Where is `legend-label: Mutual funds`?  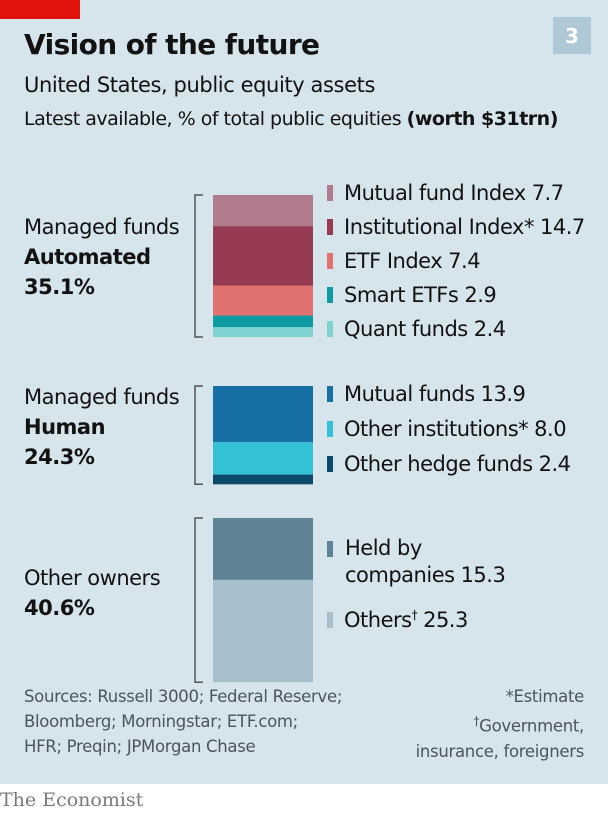 legend-label: Mutual funds is located at coordinates (409, 394).